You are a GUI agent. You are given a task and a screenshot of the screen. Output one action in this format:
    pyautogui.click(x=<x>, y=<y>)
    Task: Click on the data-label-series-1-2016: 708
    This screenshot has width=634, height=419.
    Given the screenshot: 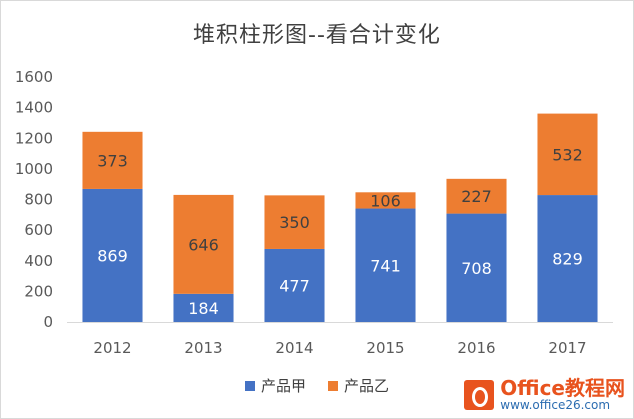 What is the action you would take?
    pyautogui.click(x=476, y=268)
    